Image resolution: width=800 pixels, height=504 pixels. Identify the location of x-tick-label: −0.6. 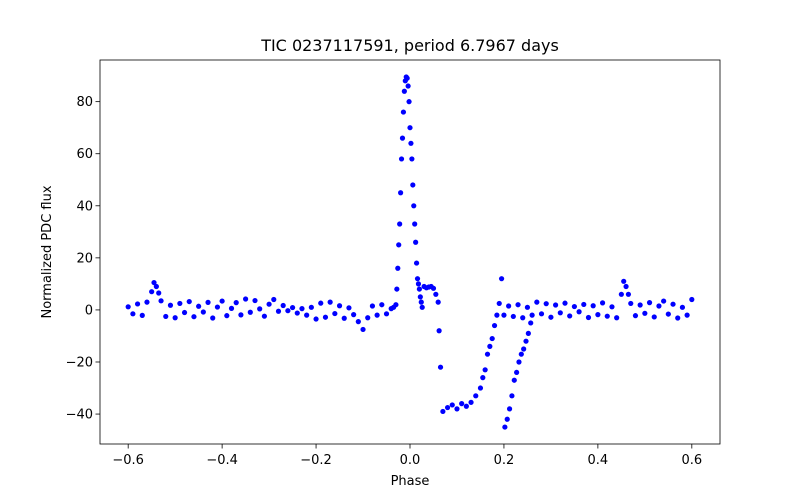
(128, 460).